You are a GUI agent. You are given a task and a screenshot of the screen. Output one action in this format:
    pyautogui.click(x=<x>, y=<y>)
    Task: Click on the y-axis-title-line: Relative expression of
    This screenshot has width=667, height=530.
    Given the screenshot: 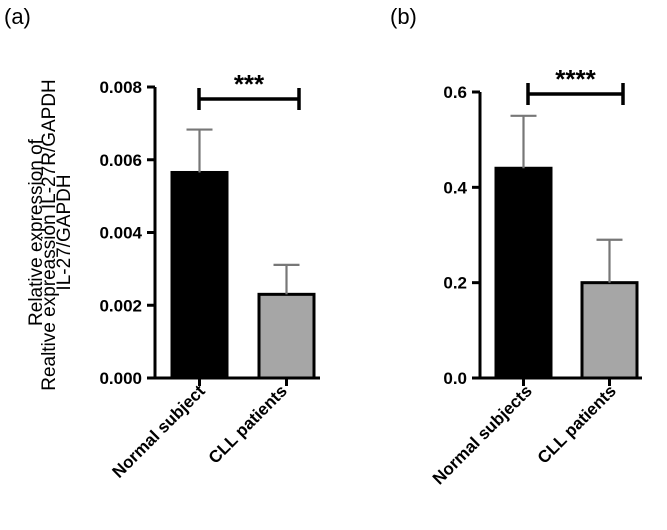 What is the action you would take?
    pyautogui.click(x=36, y=232)
    